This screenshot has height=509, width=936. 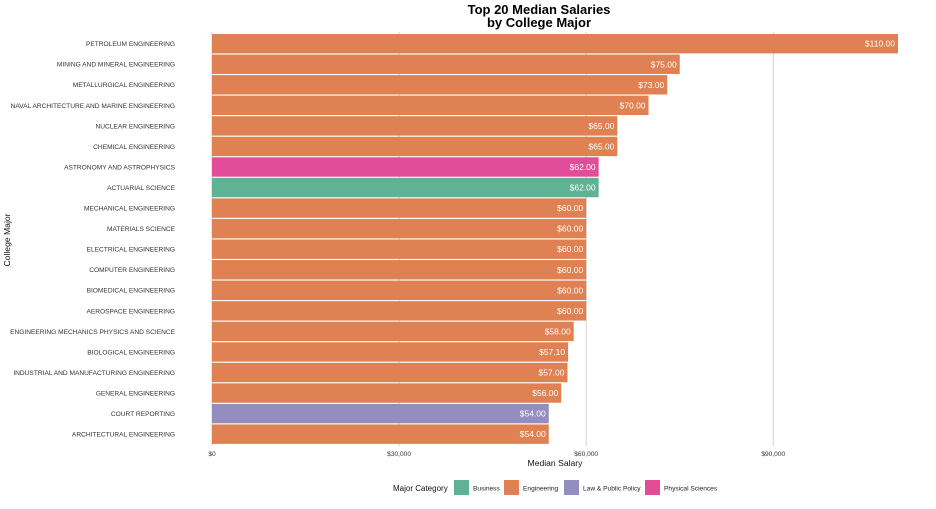 I want to click on chart-subtitle: by College Major, so click(x=539, y=22).